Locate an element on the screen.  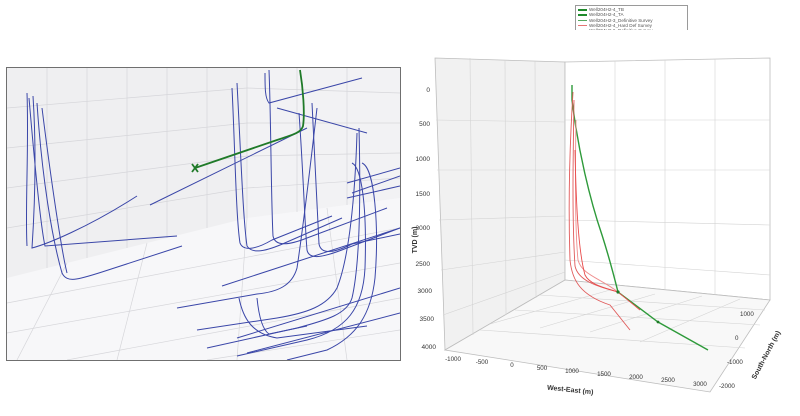
tvd-tick: 500 is located at coordinates (424, 124).